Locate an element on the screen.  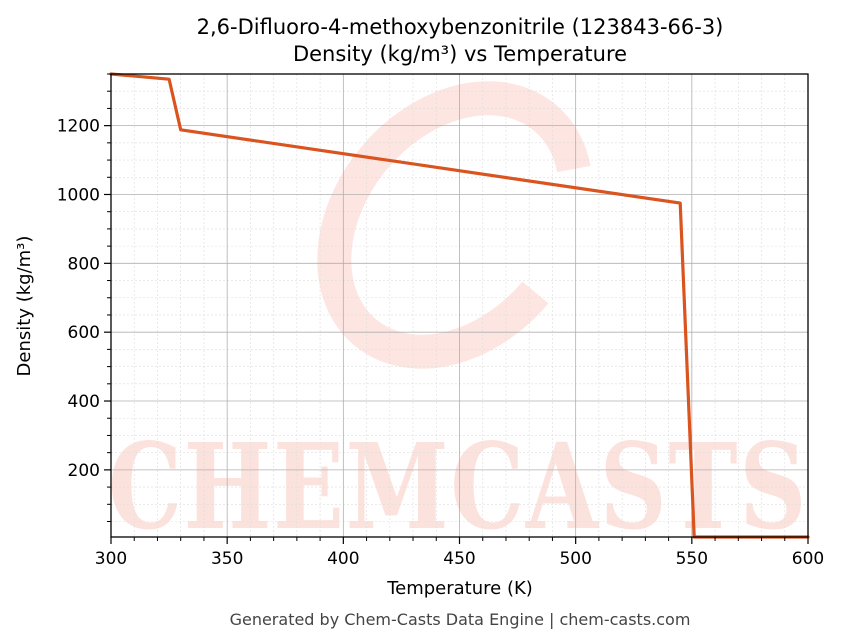
y-axis-ticks: 200 400 600 800 1000 1200 is located at coordinates (84, 298).